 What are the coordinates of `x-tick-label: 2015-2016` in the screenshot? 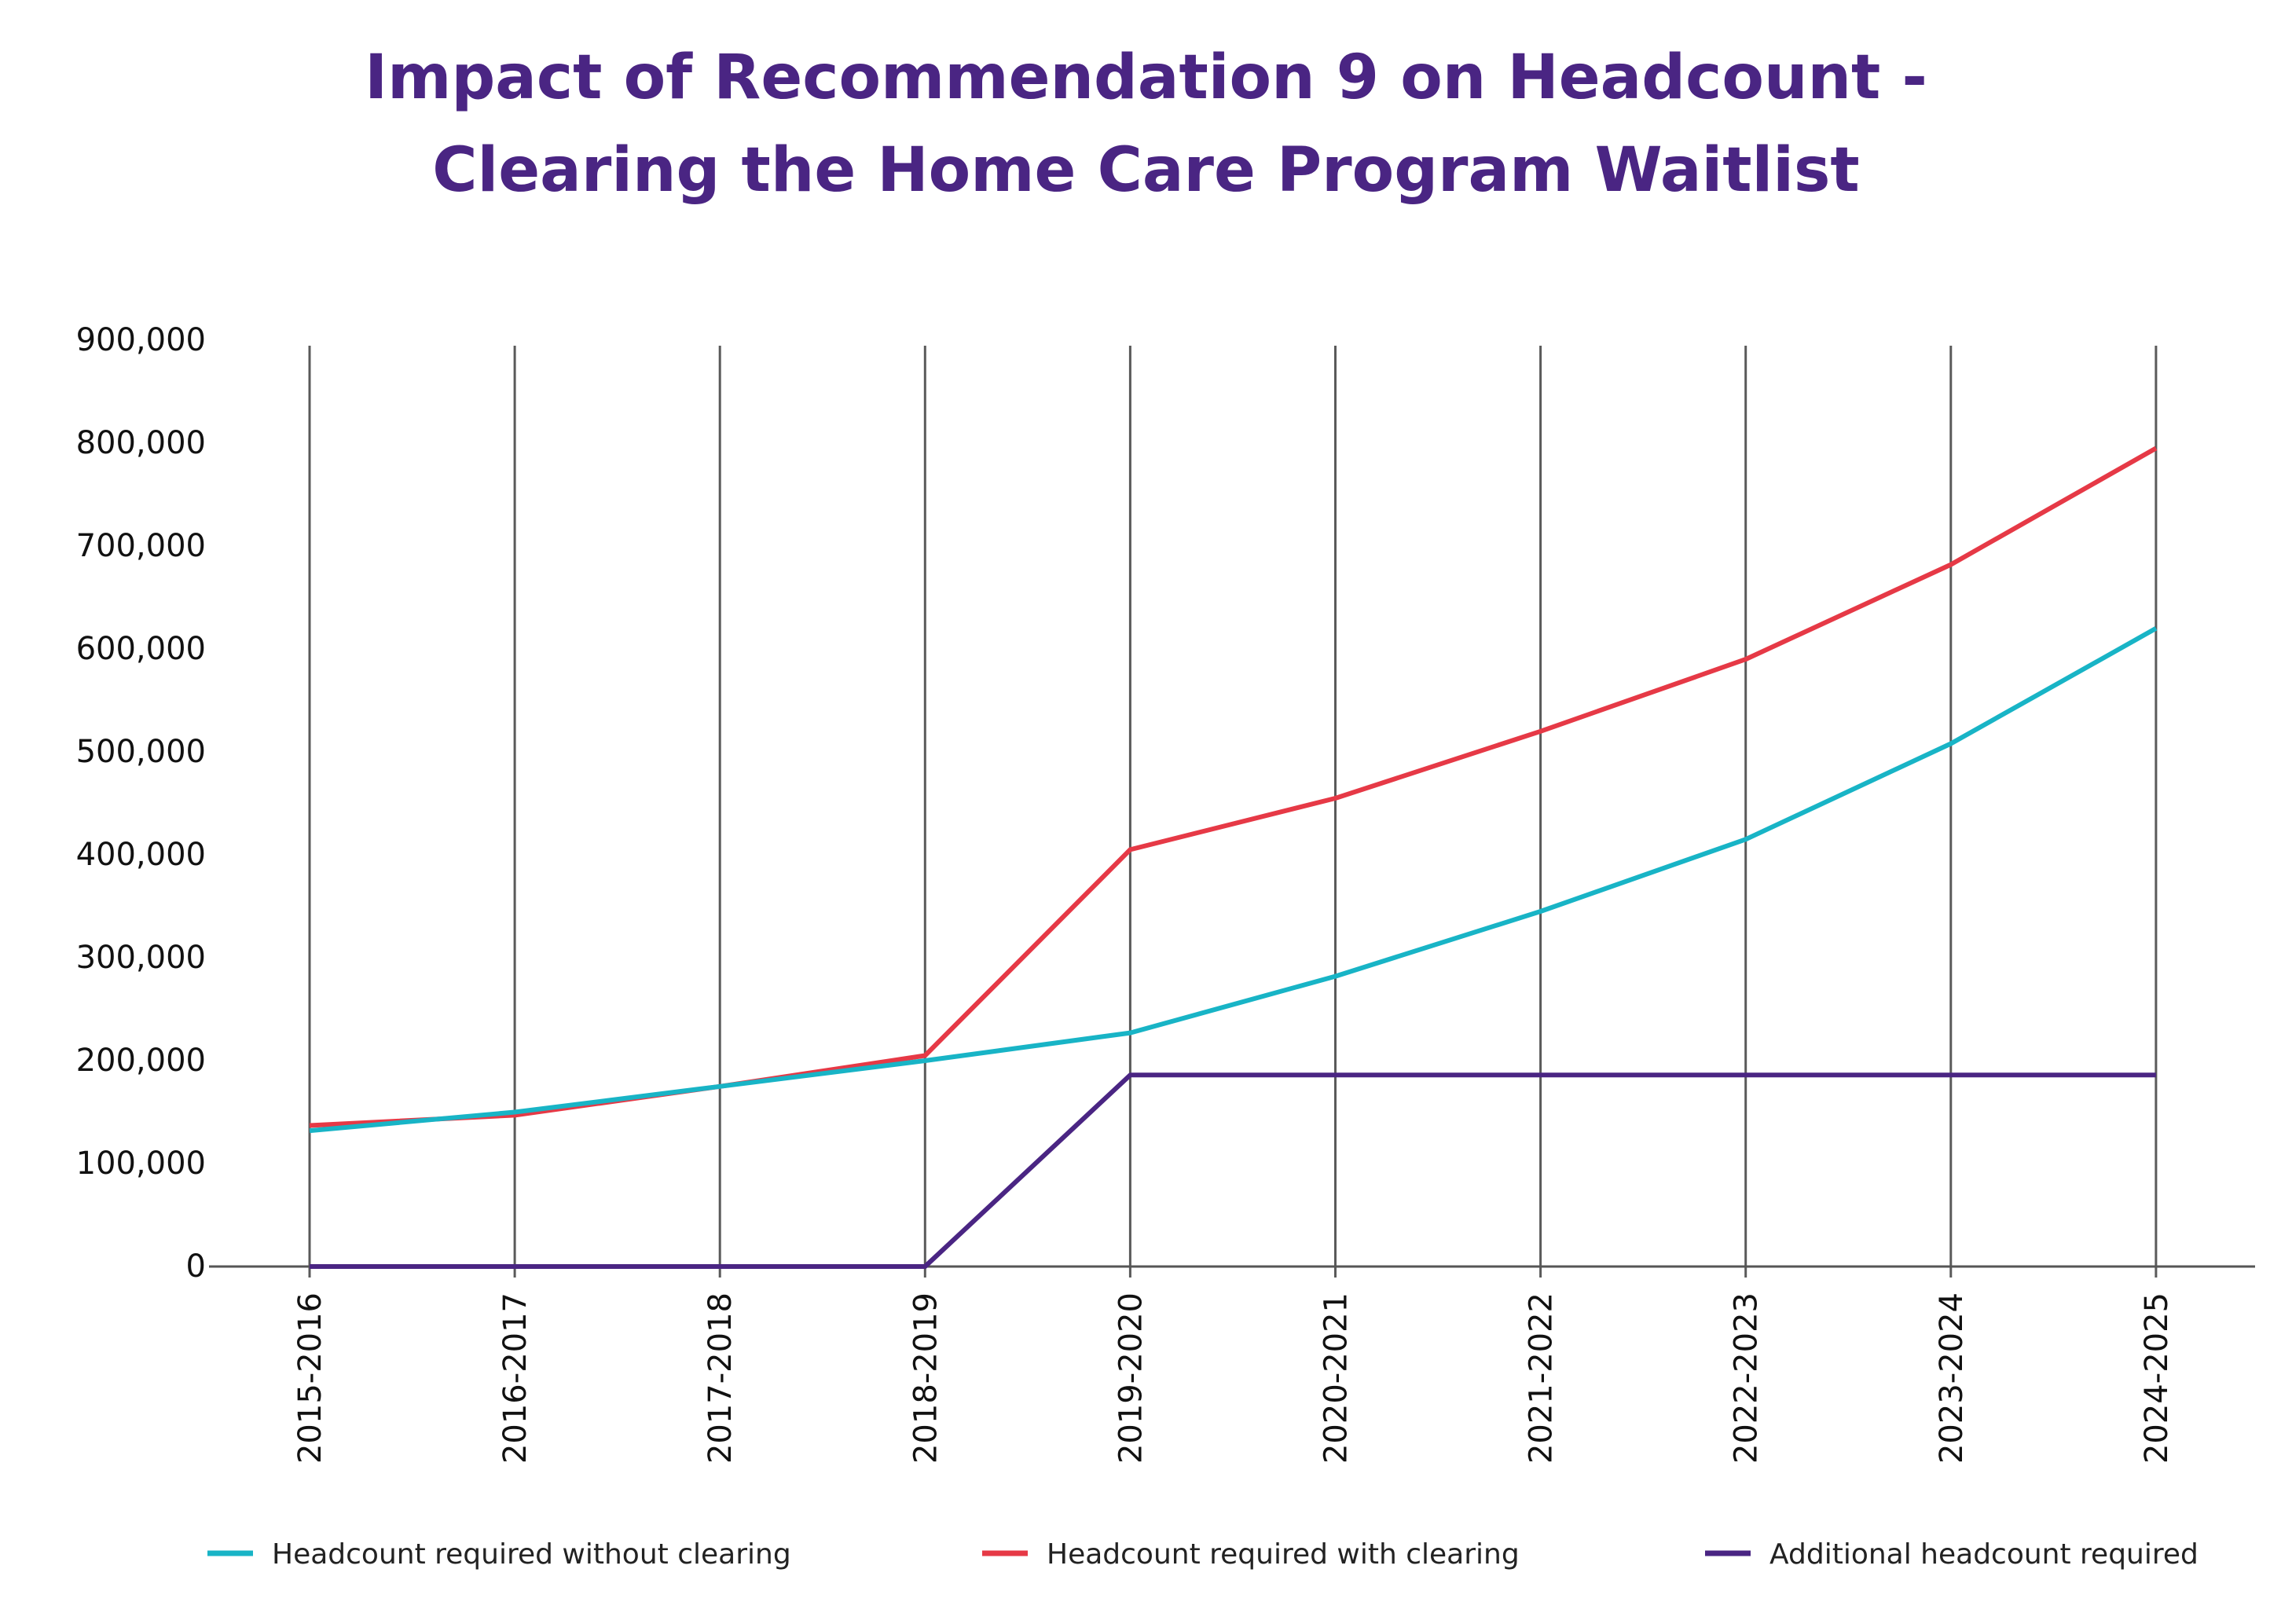 It's located at (310, 1378).